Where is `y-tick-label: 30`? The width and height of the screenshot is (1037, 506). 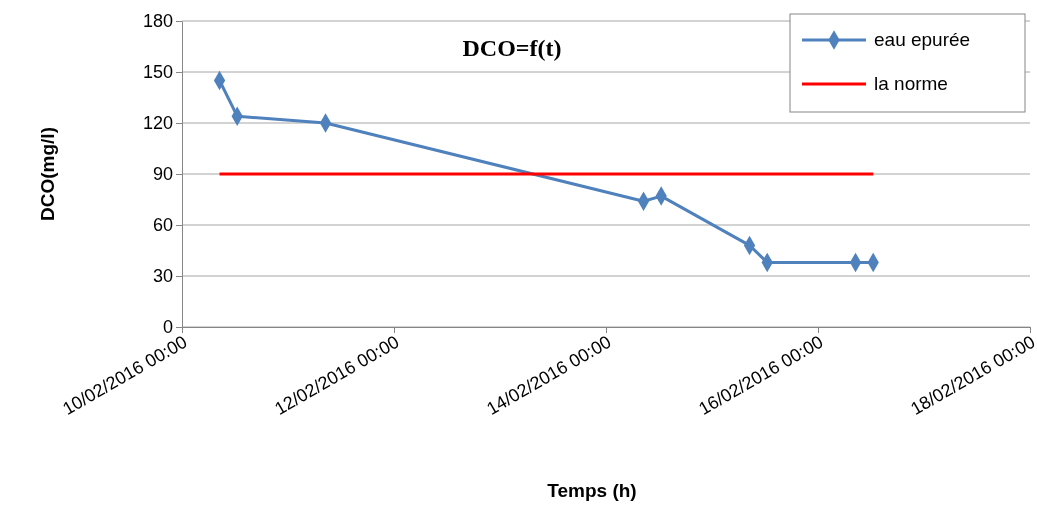
y-tick-label: 30 is located at coordinates (162, 276).